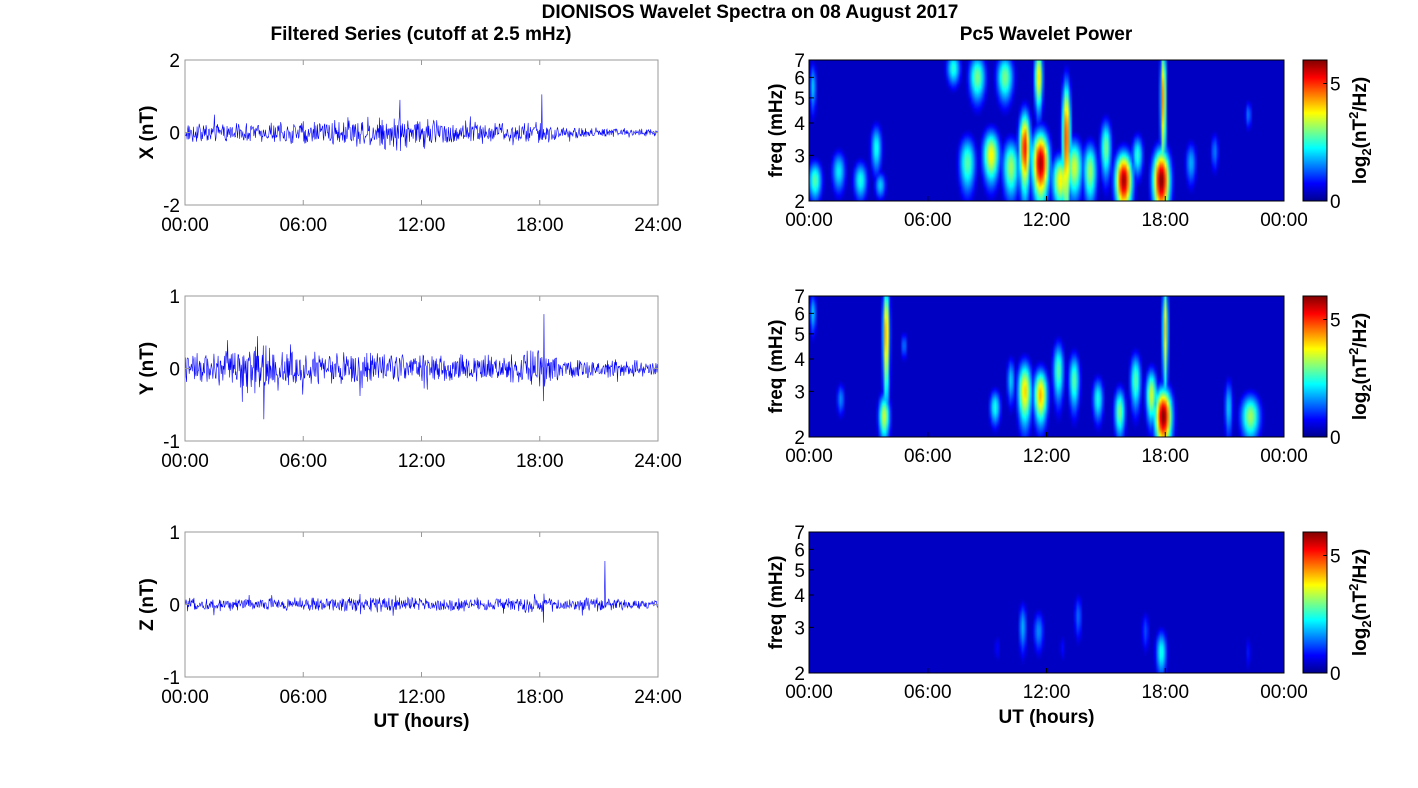 This screenshot has width=1418, height=788. I want to click on time-series-panel-y: -1 0 1 00:00 06:00 12:00 18:00 24:00 Y (nT), so click(409, 379).